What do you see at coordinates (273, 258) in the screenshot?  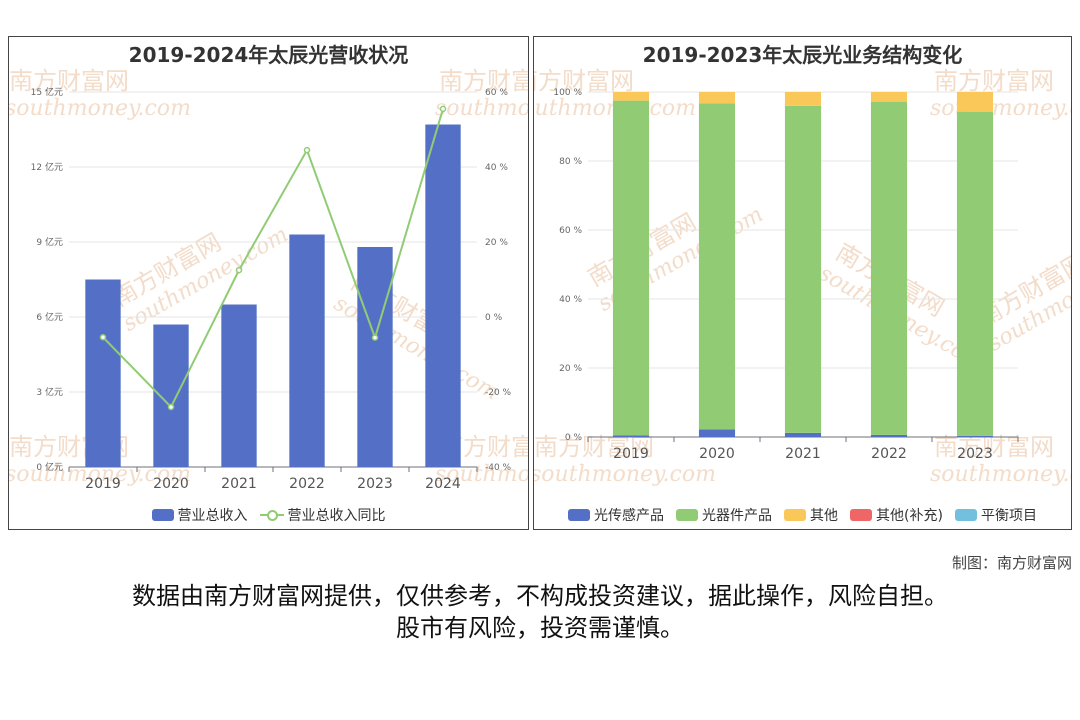 I see `yoy-line` at bounding box center [273, 258].